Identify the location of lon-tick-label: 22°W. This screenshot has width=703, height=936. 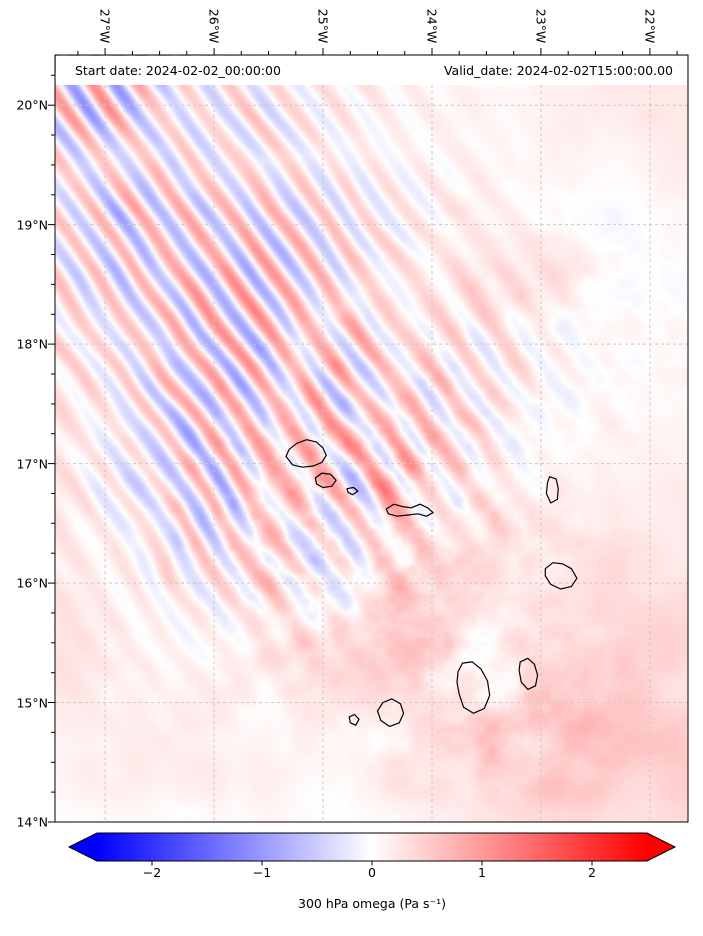
(650, 26).